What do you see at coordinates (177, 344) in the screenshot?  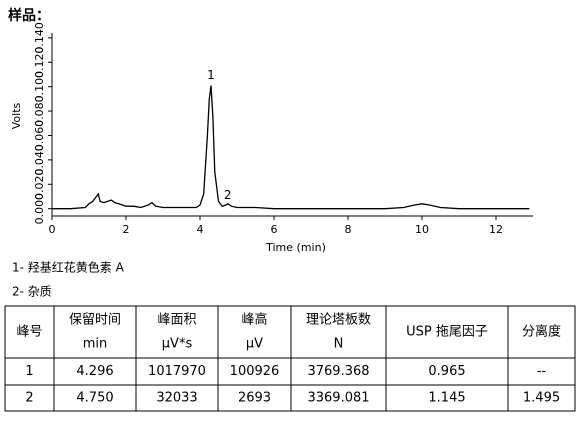 I see `header-cell: µV*s` at bounding box center [177, 344].